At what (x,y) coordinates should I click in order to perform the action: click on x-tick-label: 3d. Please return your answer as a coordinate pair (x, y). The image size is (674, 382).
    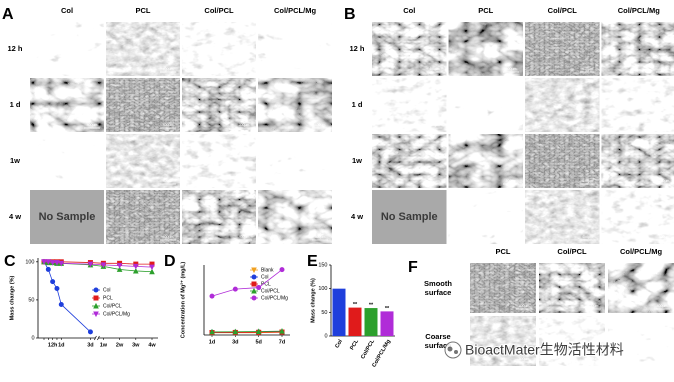
    Looking at the image, I should click on (235, 342).